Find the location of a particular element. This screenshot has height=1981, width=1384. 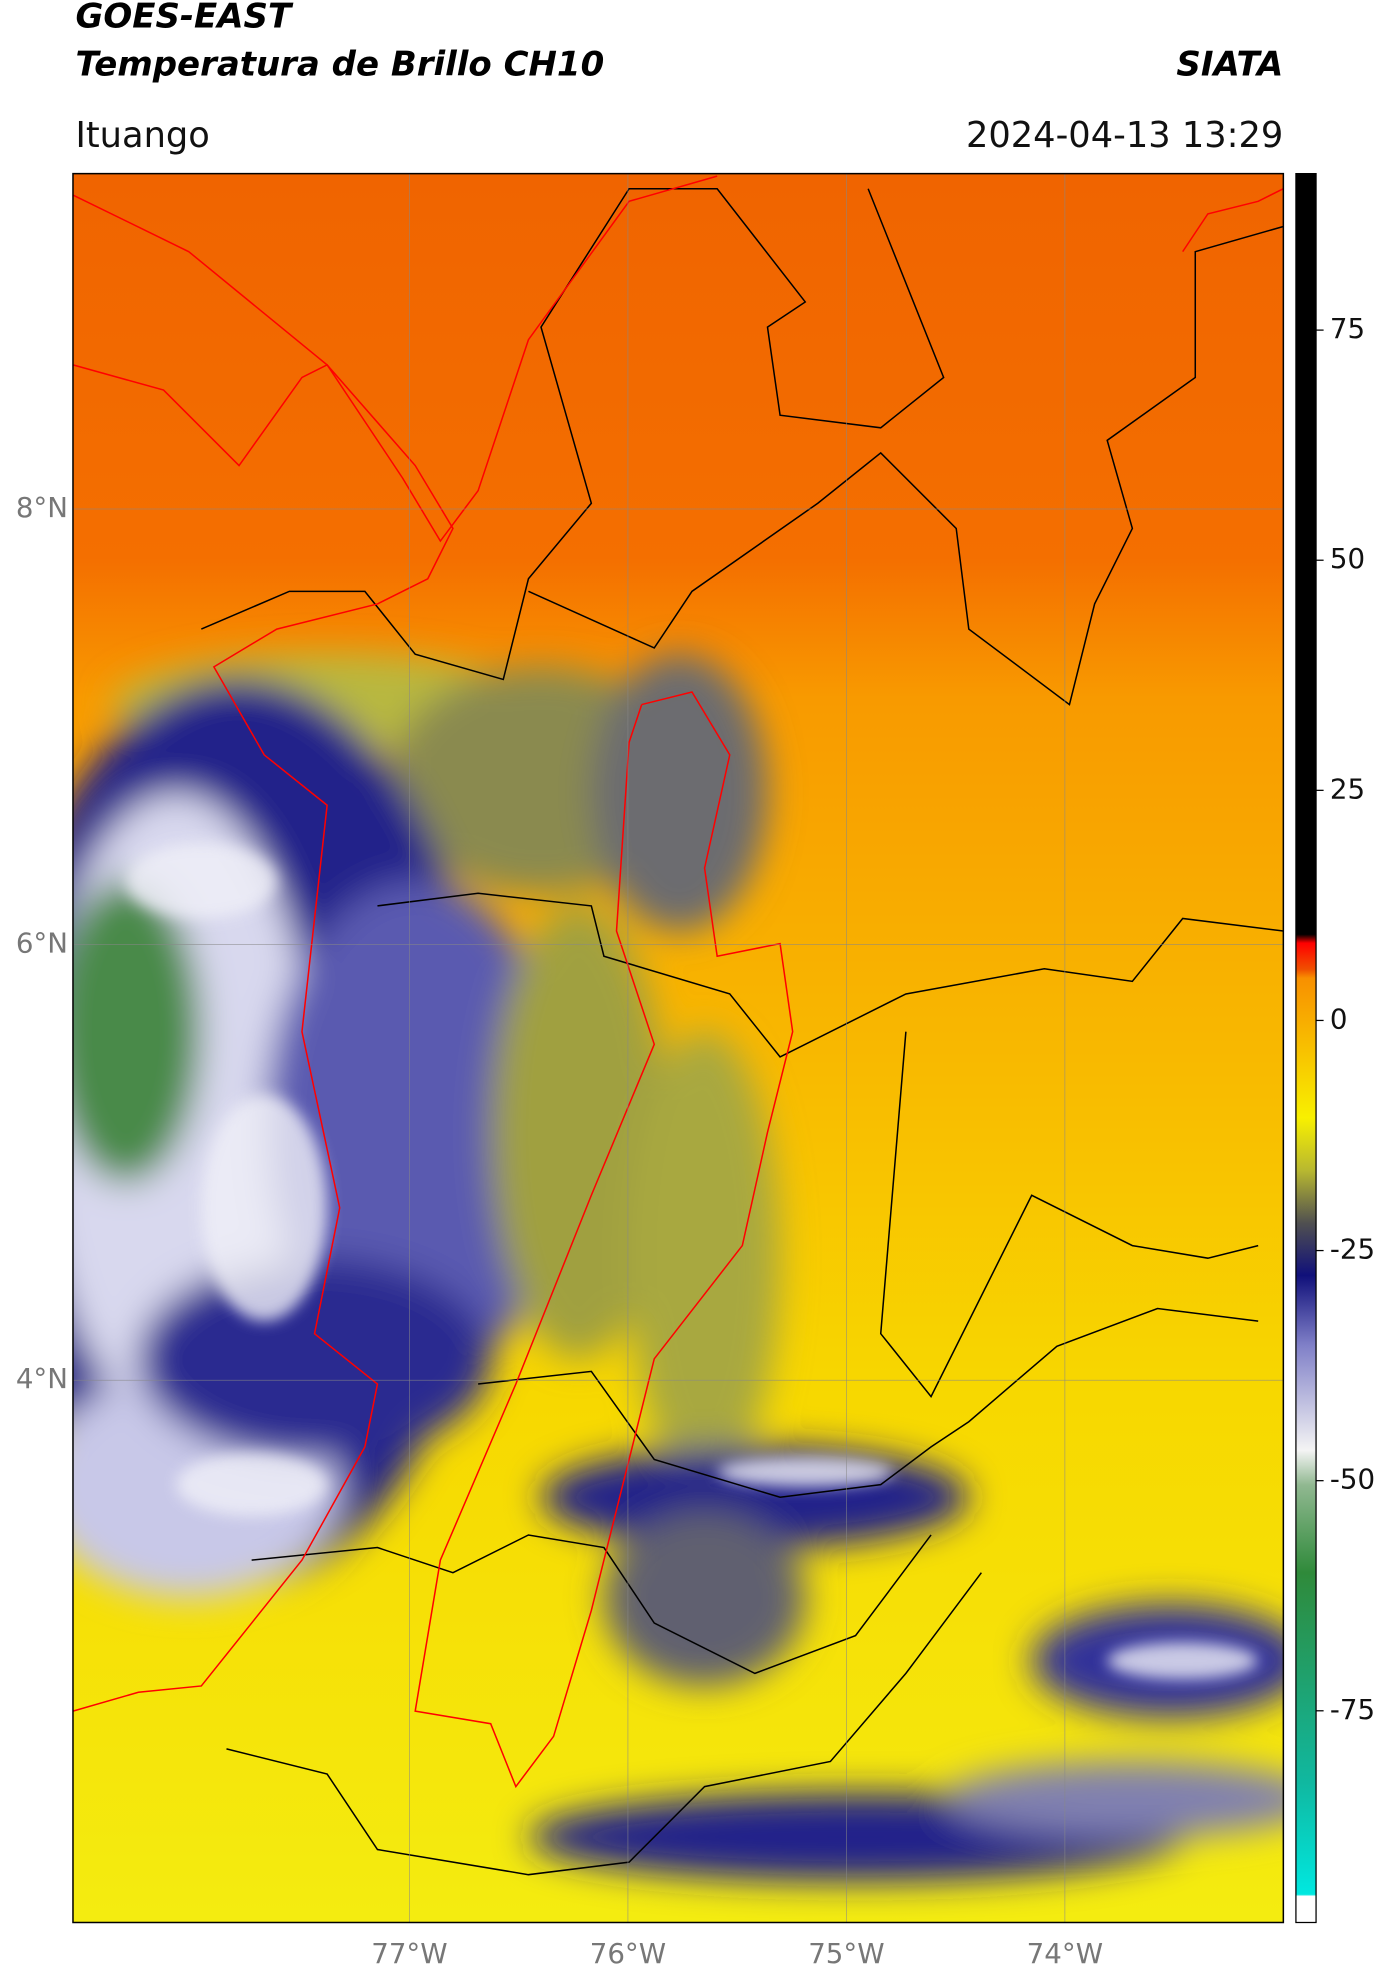

timestamp: 2024-04-13 13:29 is located at coordinates (1124, 135).